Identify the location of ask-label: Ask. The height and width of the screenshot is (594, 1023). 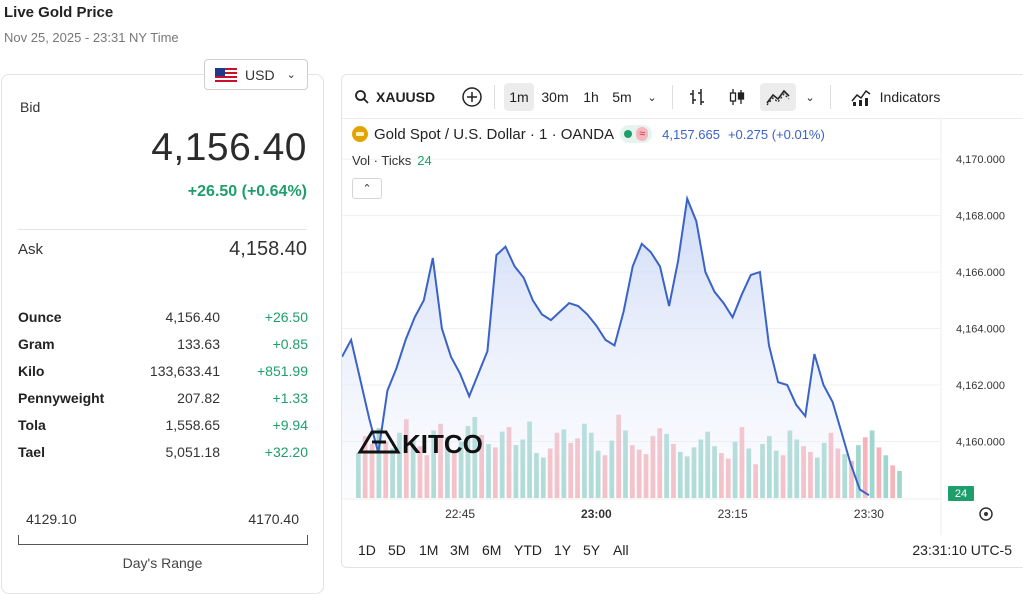
(31, 249).